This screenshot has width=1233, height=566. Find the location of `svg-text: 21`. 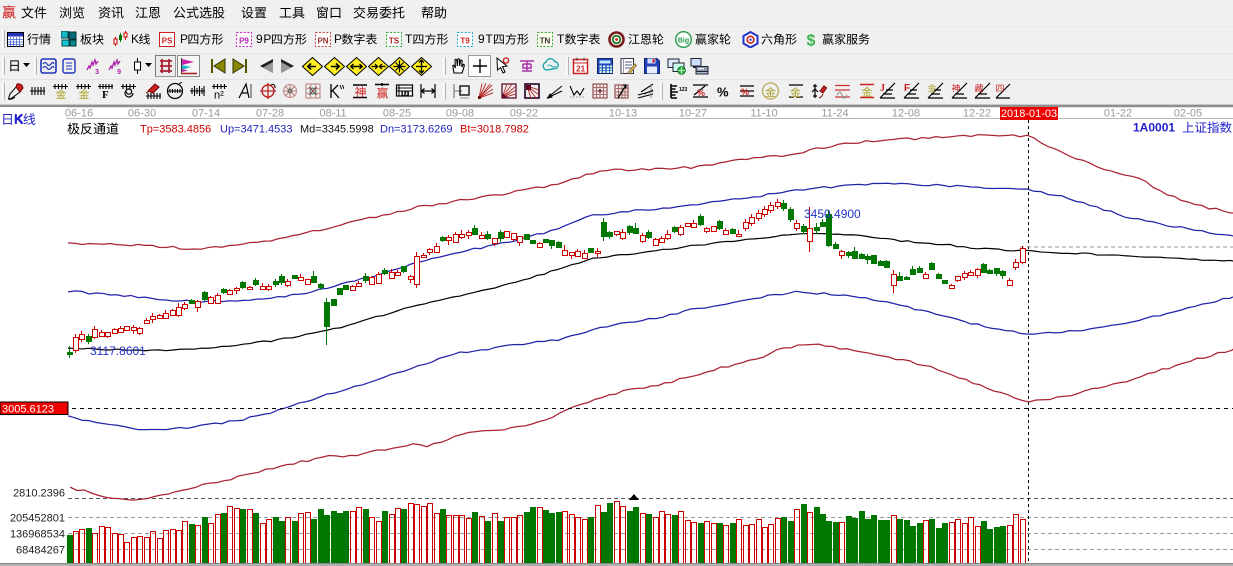

svg-text: 21 is located at coordinates (580, 69).